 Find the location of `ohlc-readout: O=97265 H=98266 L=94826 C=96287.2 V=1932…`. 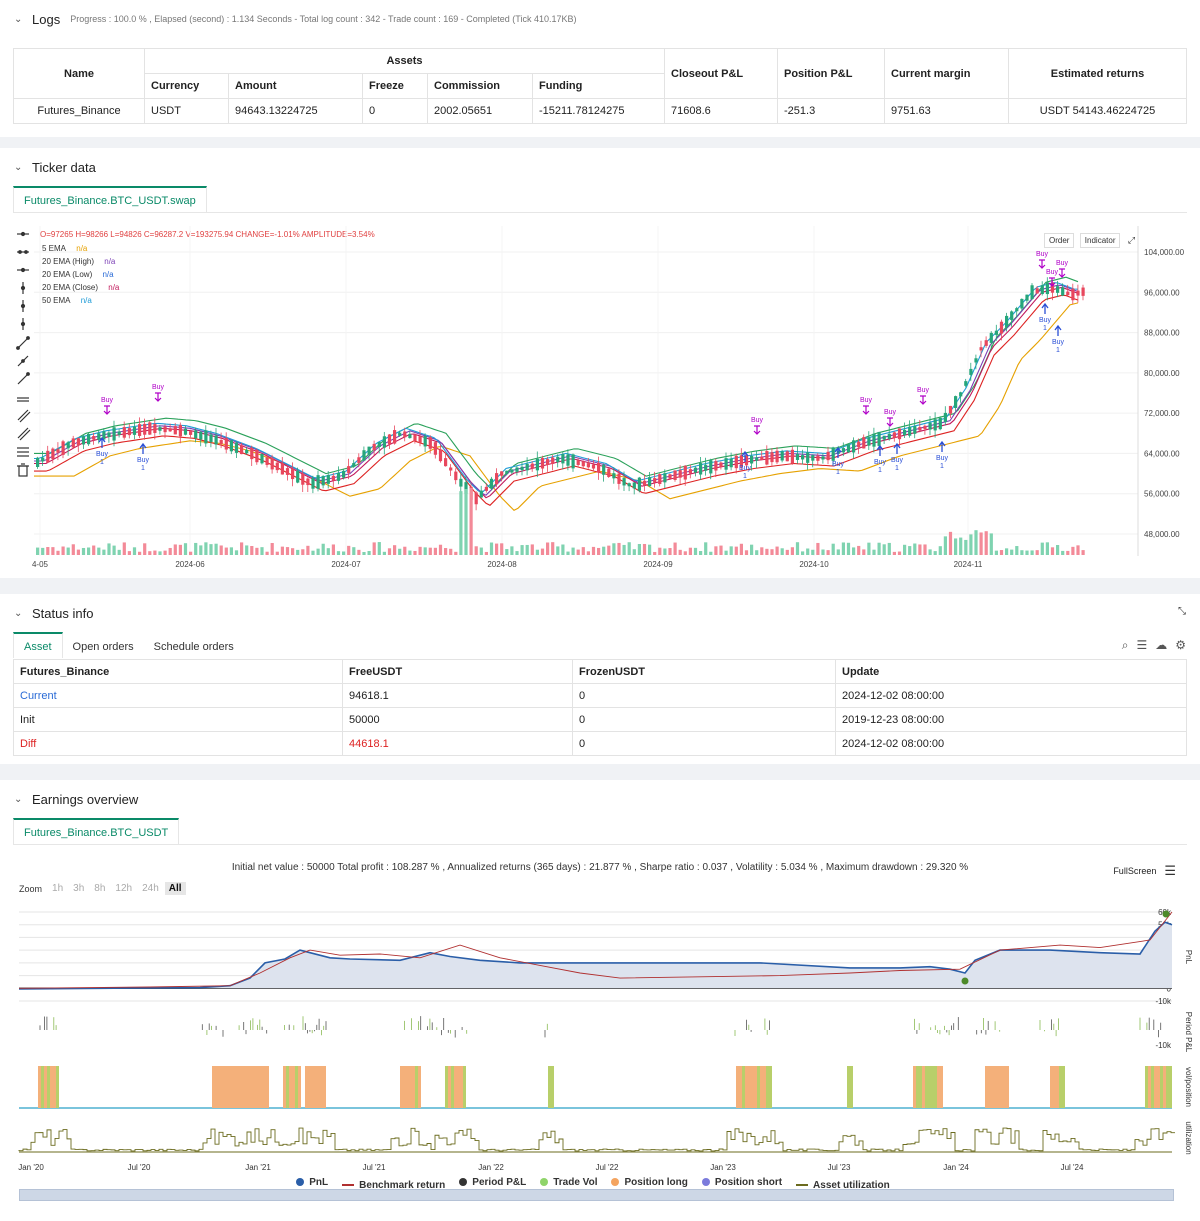

ohlc-readout: O=97265 H=98266 L=94826 C=96287.2 V=1932… is located at coordinates (207, 234).